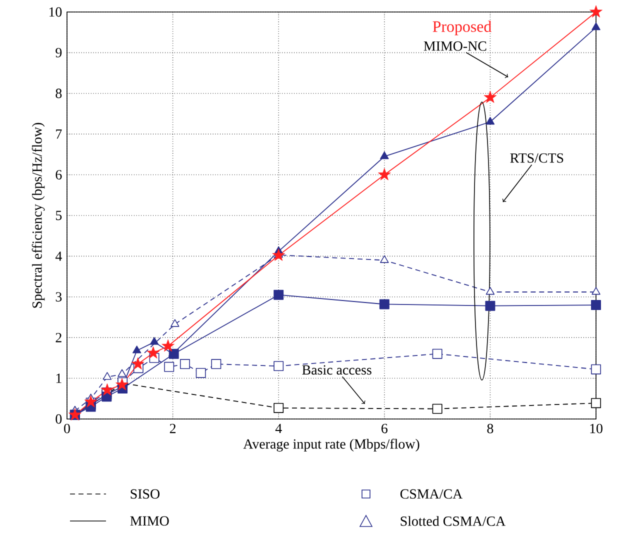  I want to click on y-tick-label: 7, so click(59, 134).